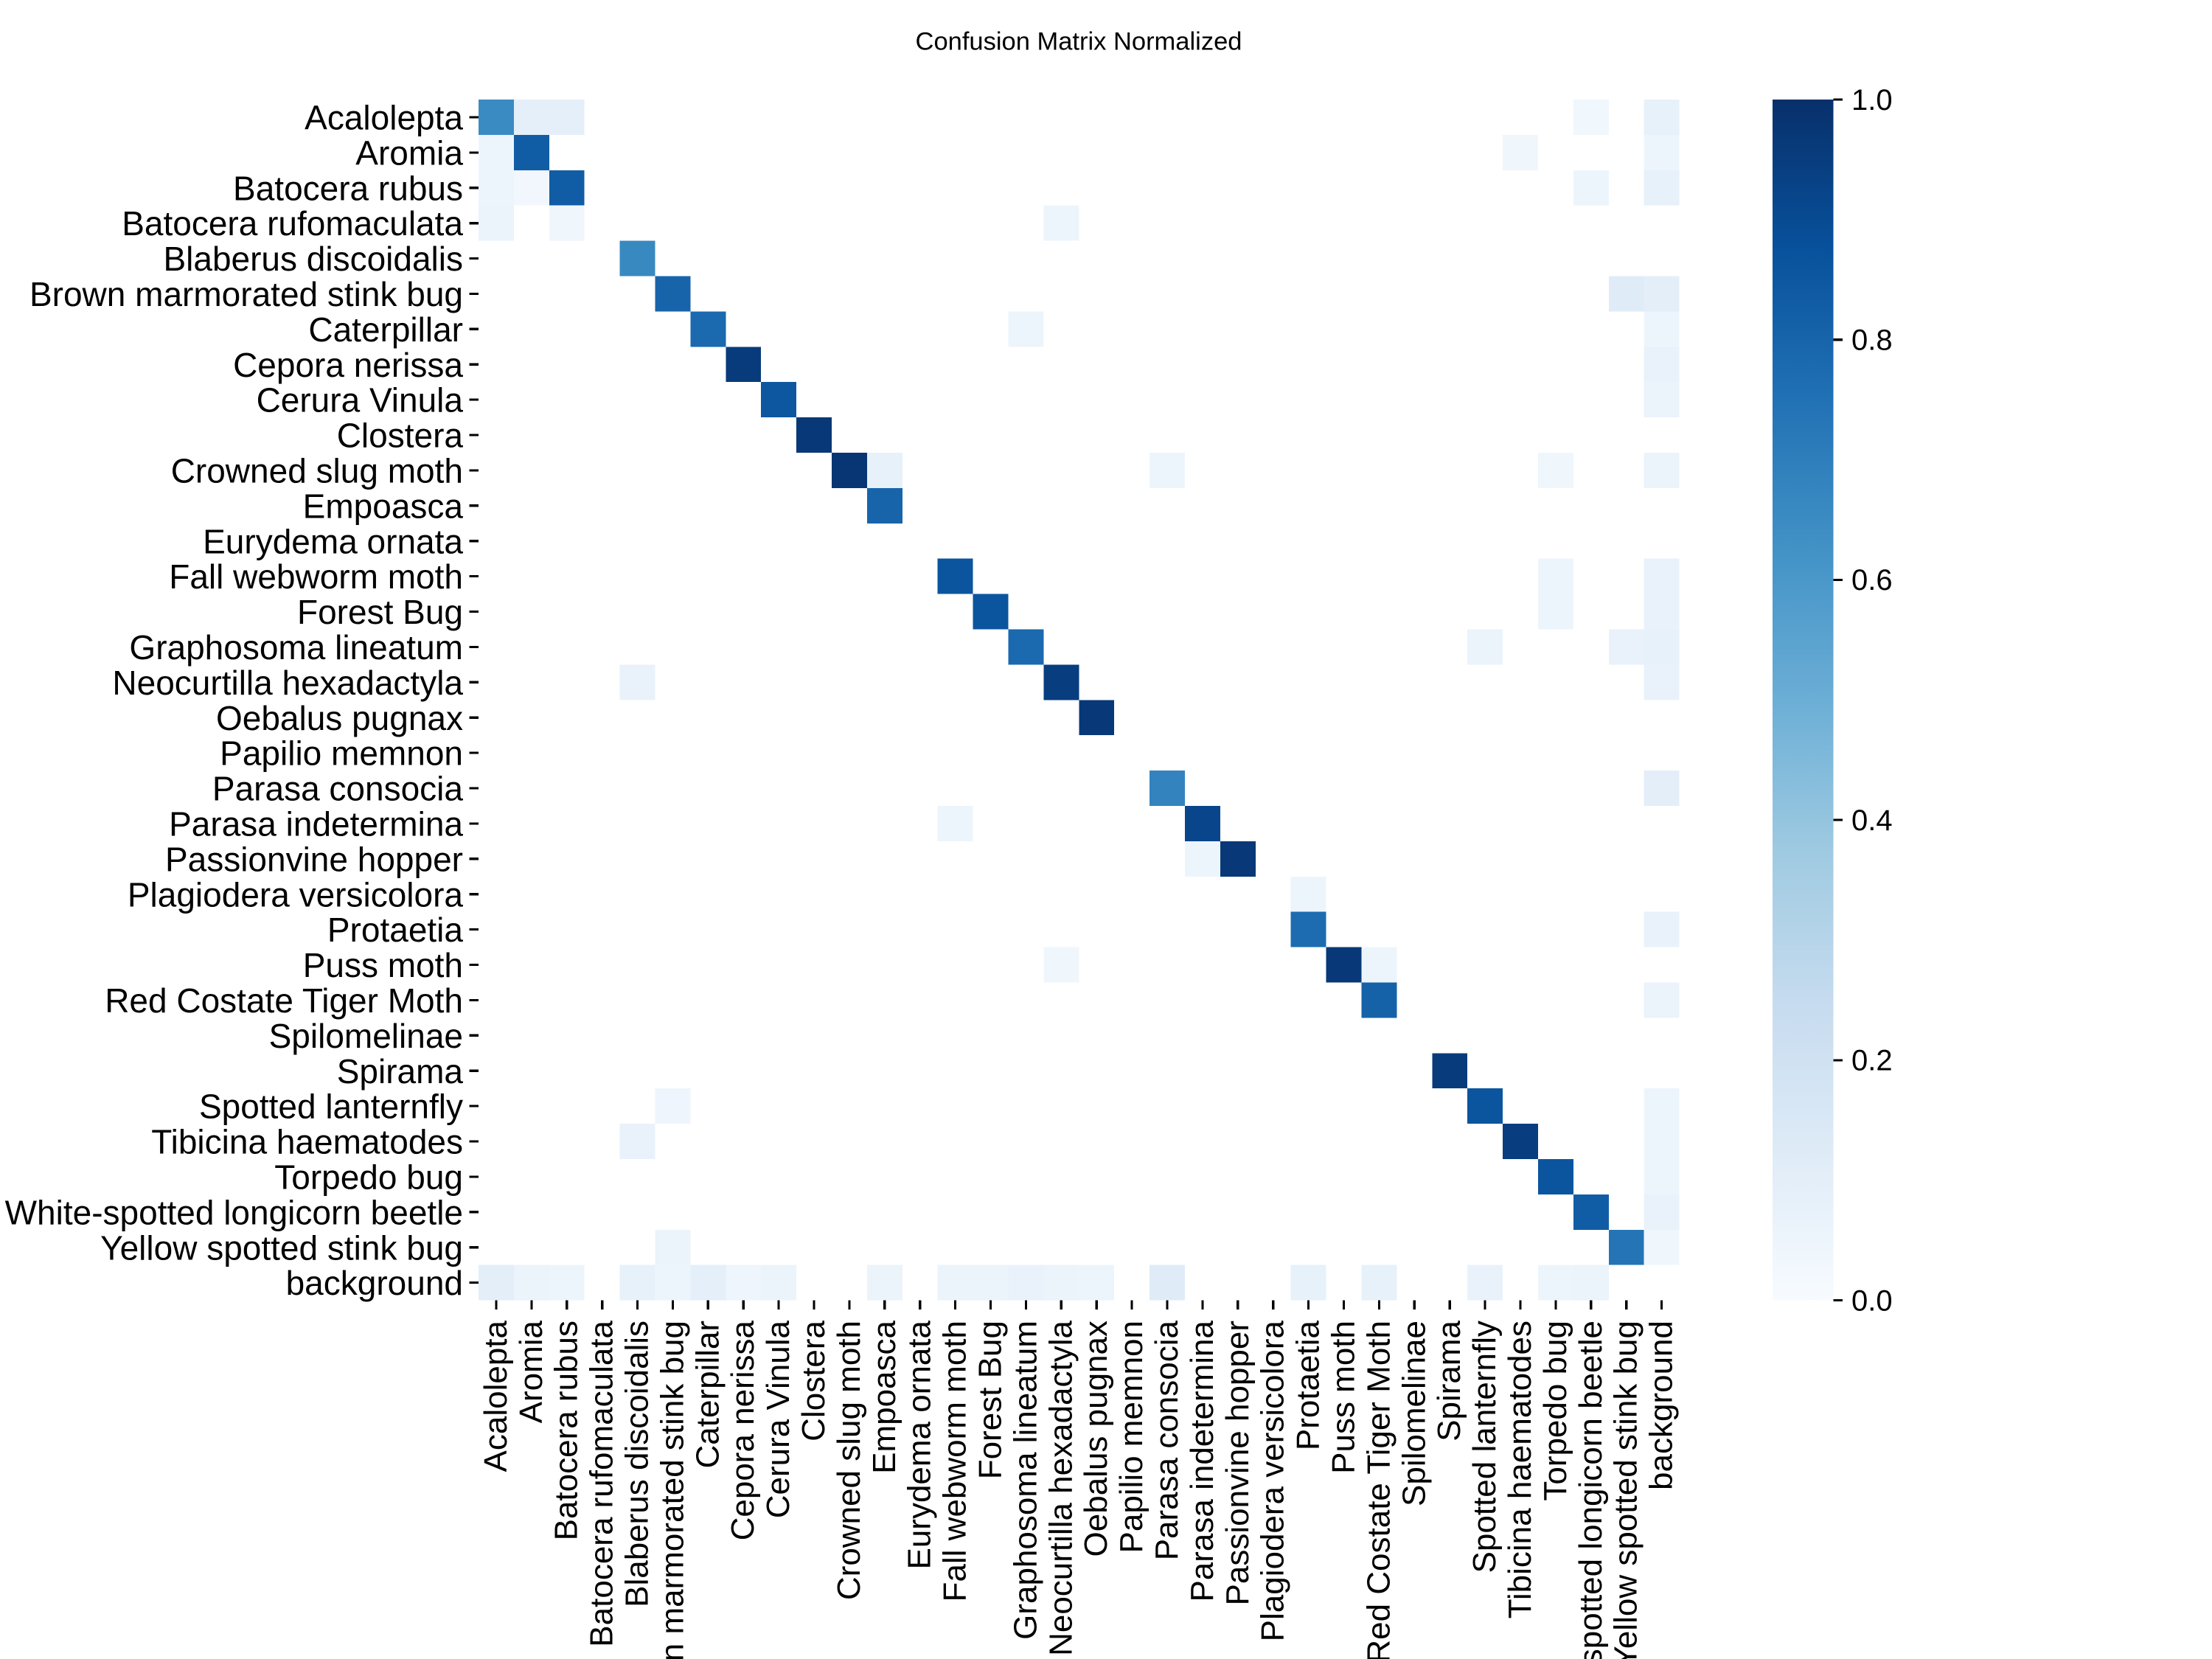  Describe the element at coordinates (1872, 100) in the screenshot. I see `svg-text: 1.0` at that location.